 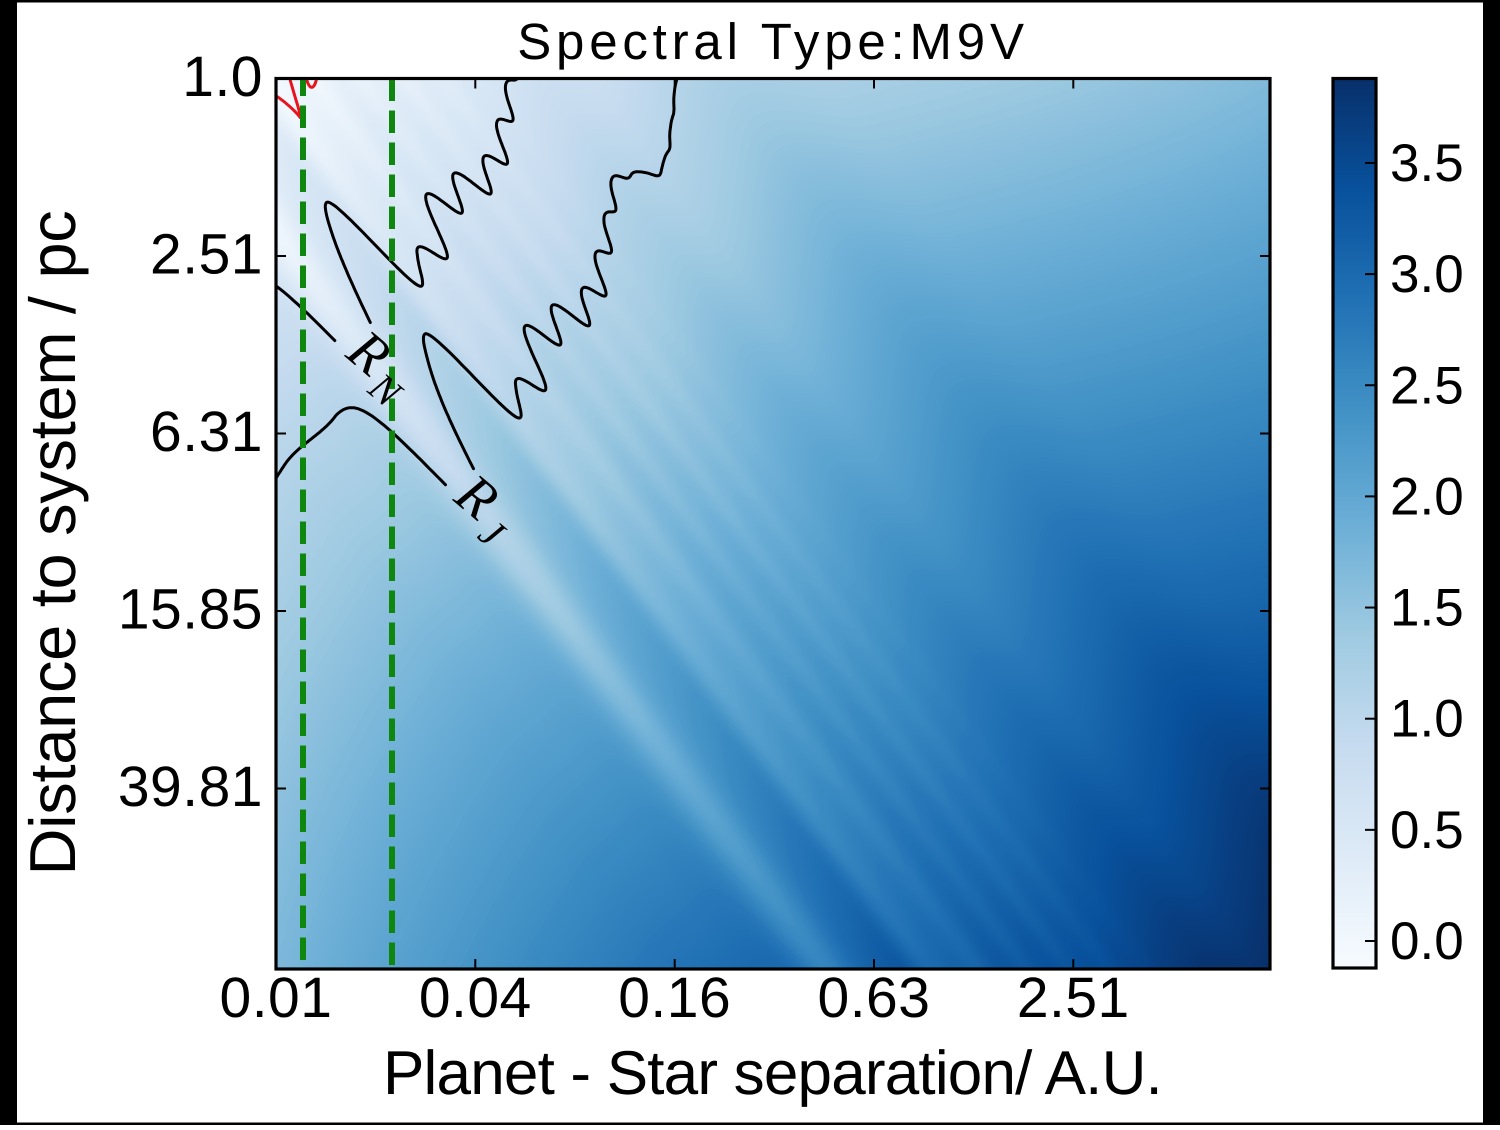 What do you see at coordinates (772, 1073) in the screenshot?
I see `svg-text: Planet - Star separation/ A.U.` at bounding box center [772, 1073].